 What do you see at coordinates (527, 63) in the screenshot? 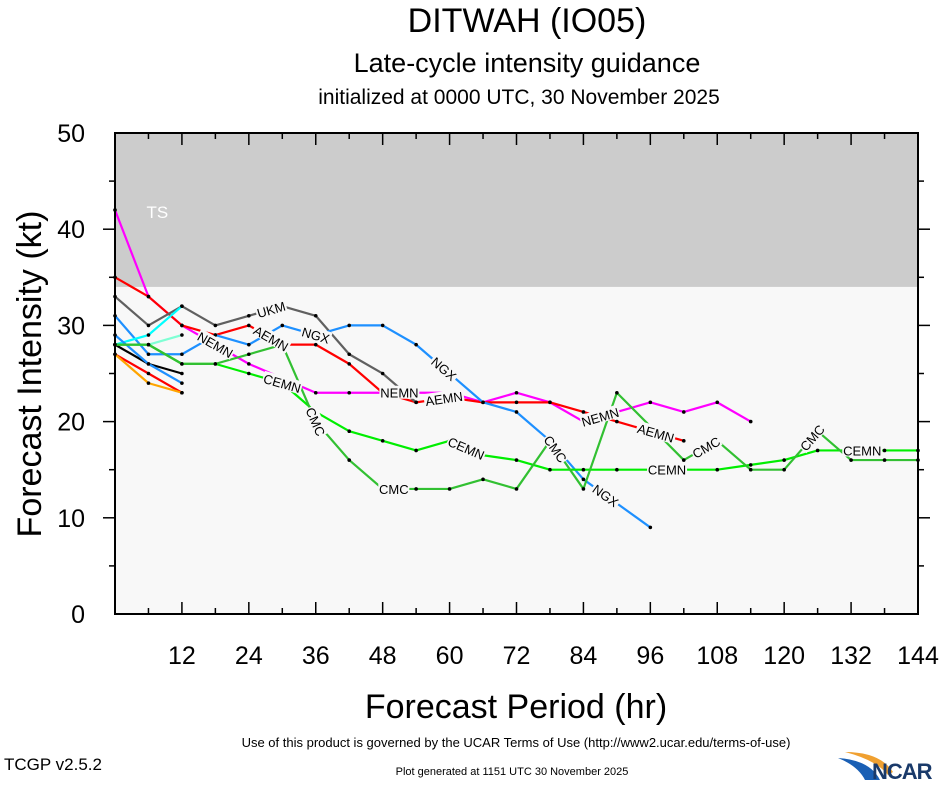
I see `chart-subtitle: Late-cycle intensity guidance` at bounding box center [527, 63].